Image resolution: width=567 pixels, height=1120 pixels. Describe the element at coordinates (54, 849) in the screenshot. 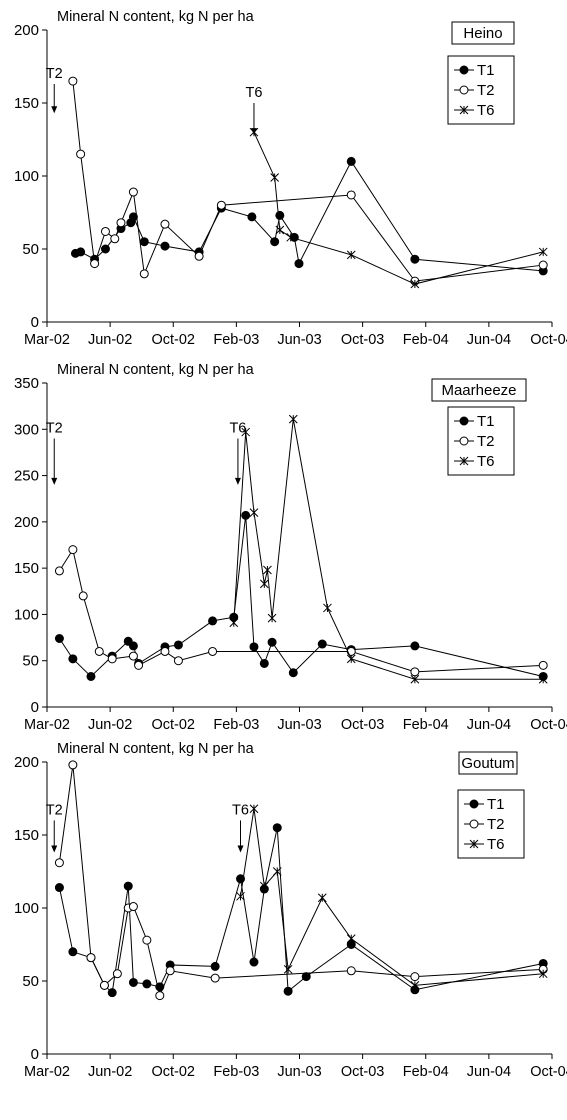

I see `arrowhead` at that location.